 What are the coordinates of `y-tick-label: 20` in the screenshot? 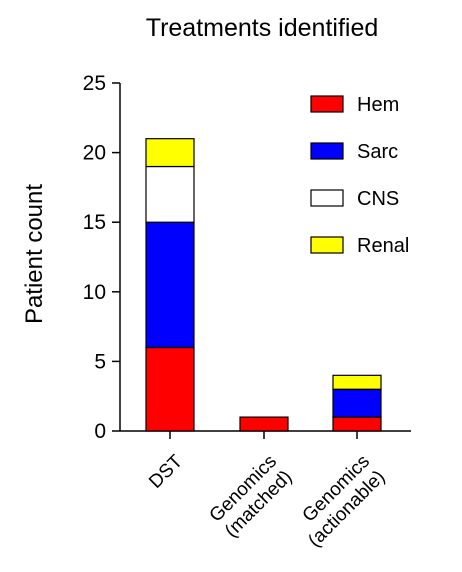 It's located at (94, 153).